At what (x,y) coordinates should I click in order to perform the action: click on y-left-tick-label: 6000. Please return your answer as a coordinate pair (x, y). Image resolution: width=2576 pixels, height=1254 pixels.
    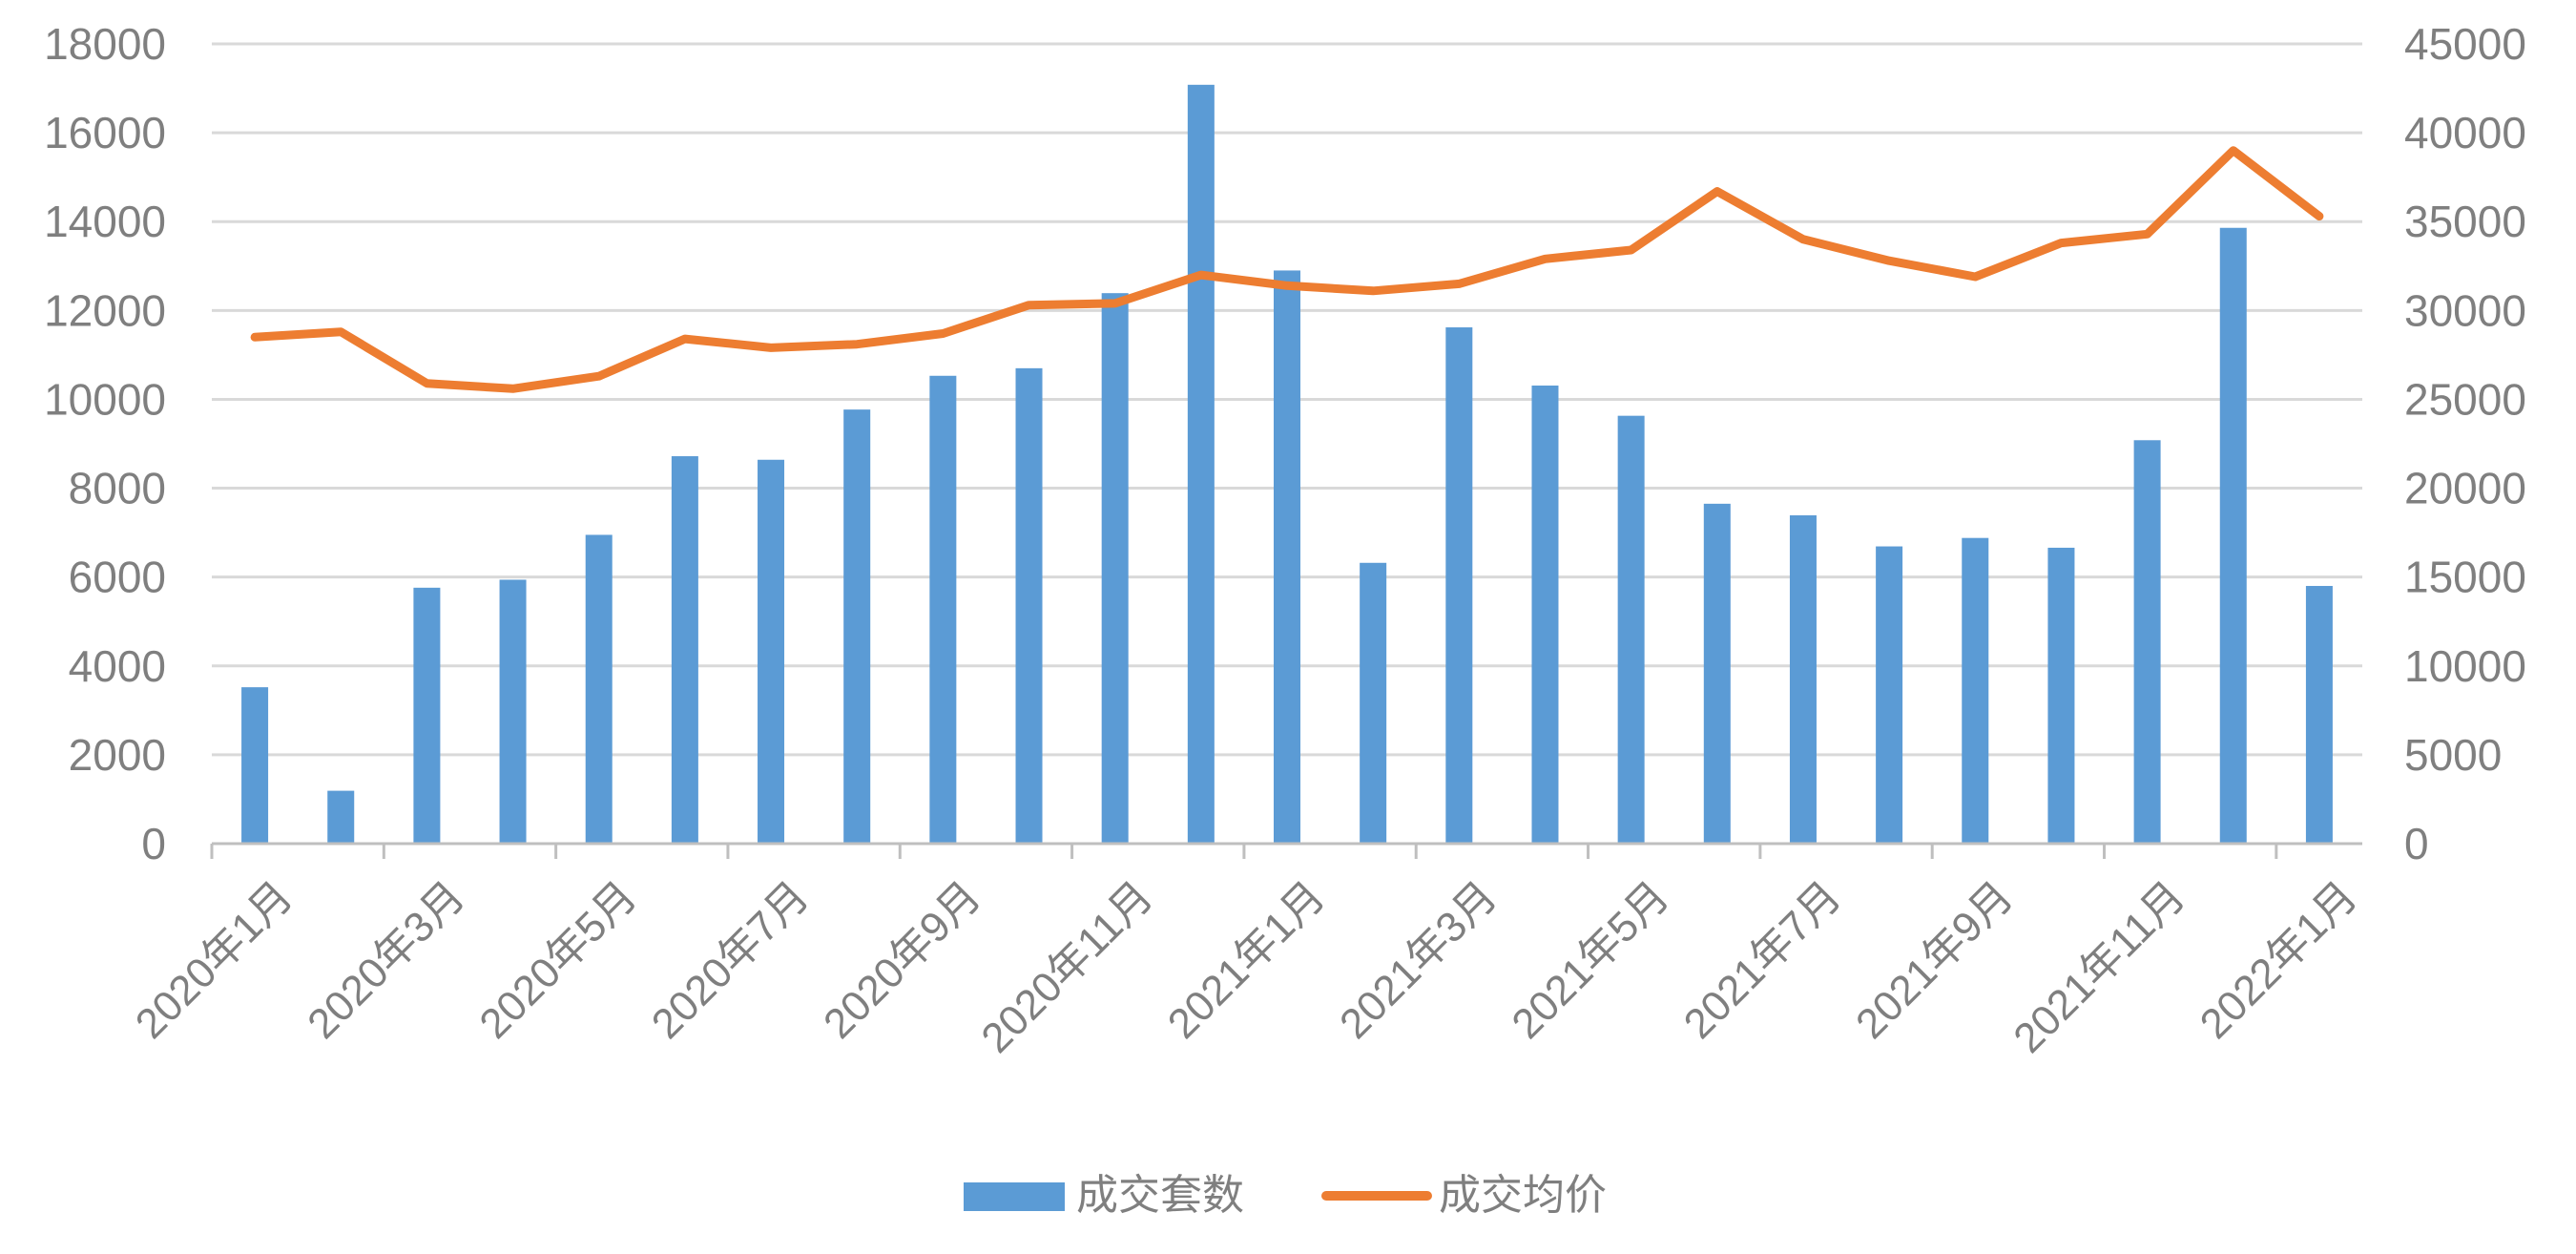
    Looking at the image, I should click on (117, 577).